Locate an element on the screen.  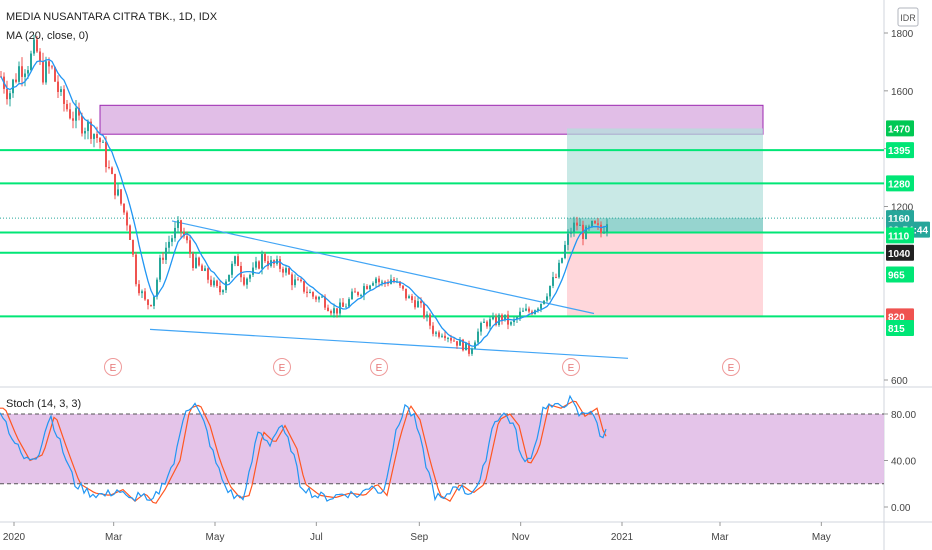
currency-button is located at coordinates (908, 17).